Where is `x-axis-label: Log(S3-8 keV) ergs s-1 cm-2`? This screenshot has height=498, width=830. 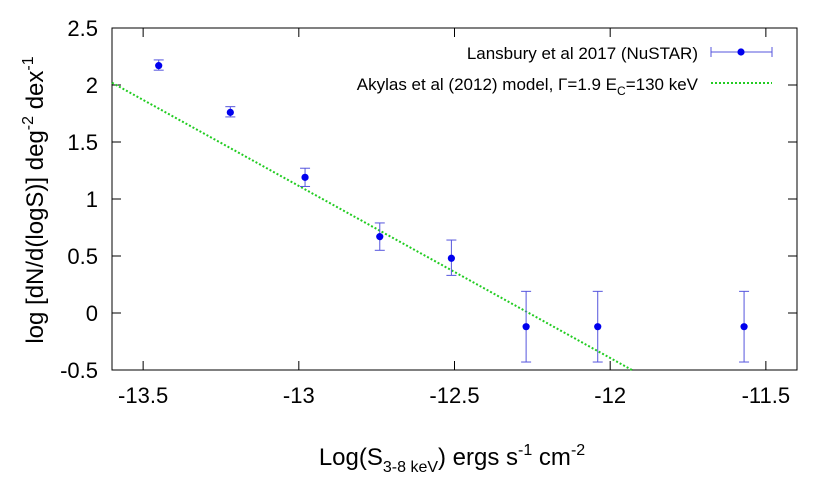
x-axis-label: Log(S3-8 keV) ergs s-1 cm-2 is located at coordinates (452, 459).